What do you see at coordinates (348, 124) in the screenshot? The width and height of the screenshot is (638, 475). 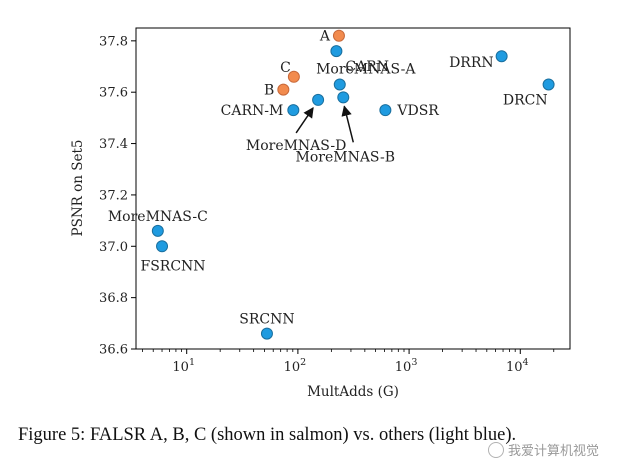 I see `arrow-moremnas-b` at bounding box center [348, 124].